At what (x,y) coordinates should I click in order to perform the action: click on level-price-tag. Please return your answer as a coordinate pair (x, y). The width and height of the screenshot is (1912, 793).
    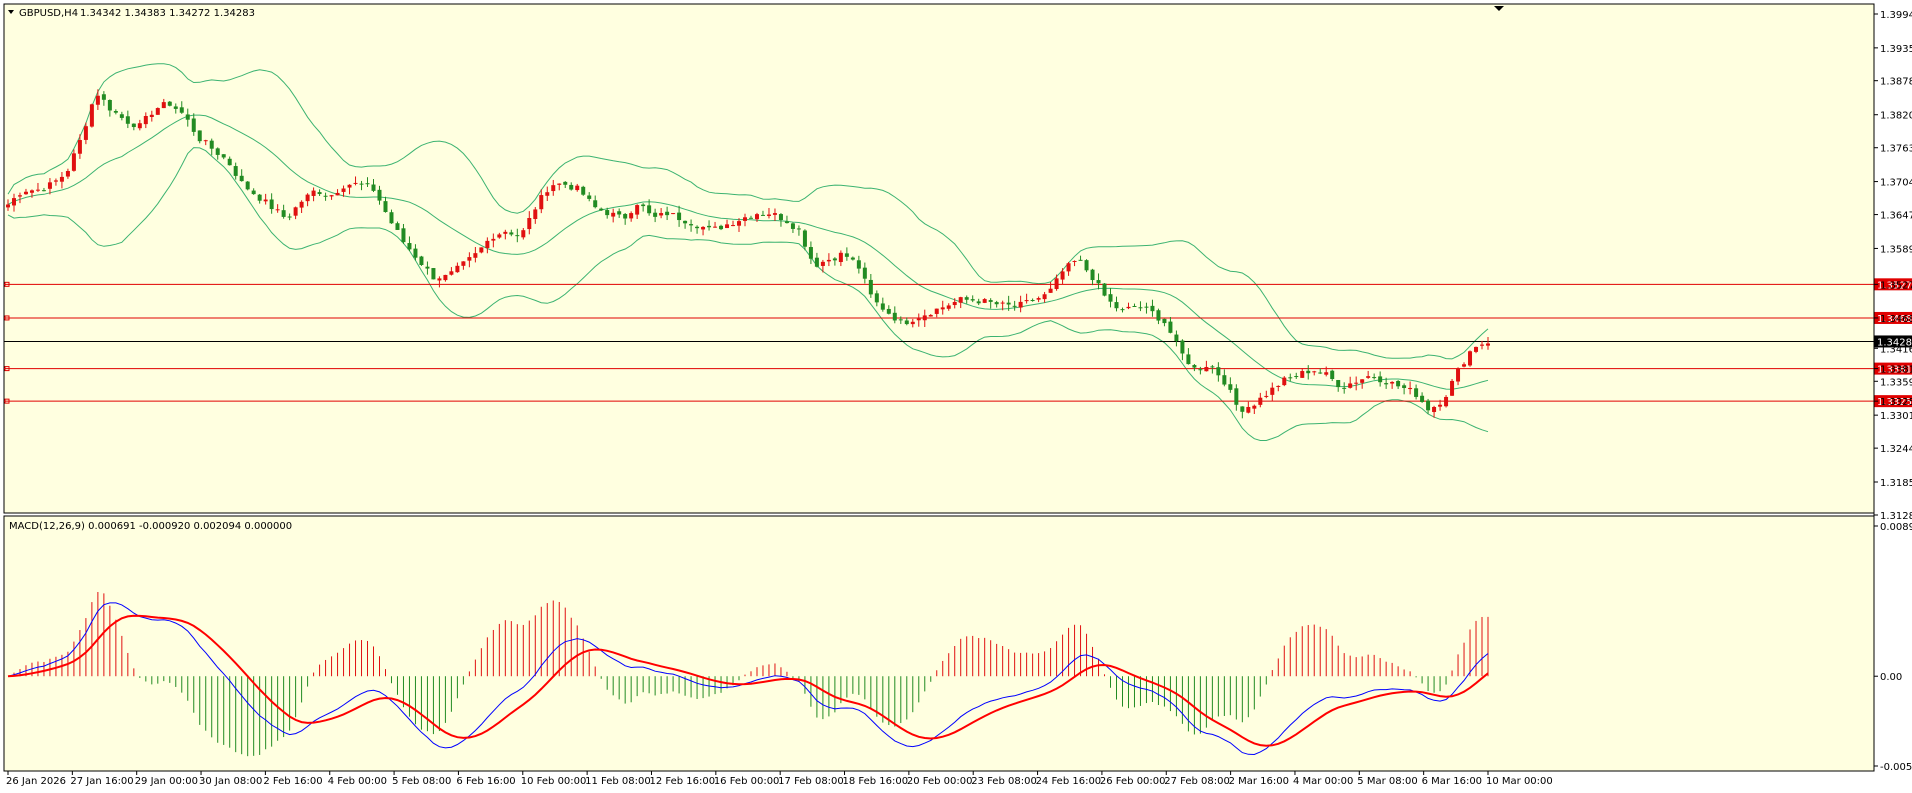
    Looking at the image, I should click on (1893, 401).